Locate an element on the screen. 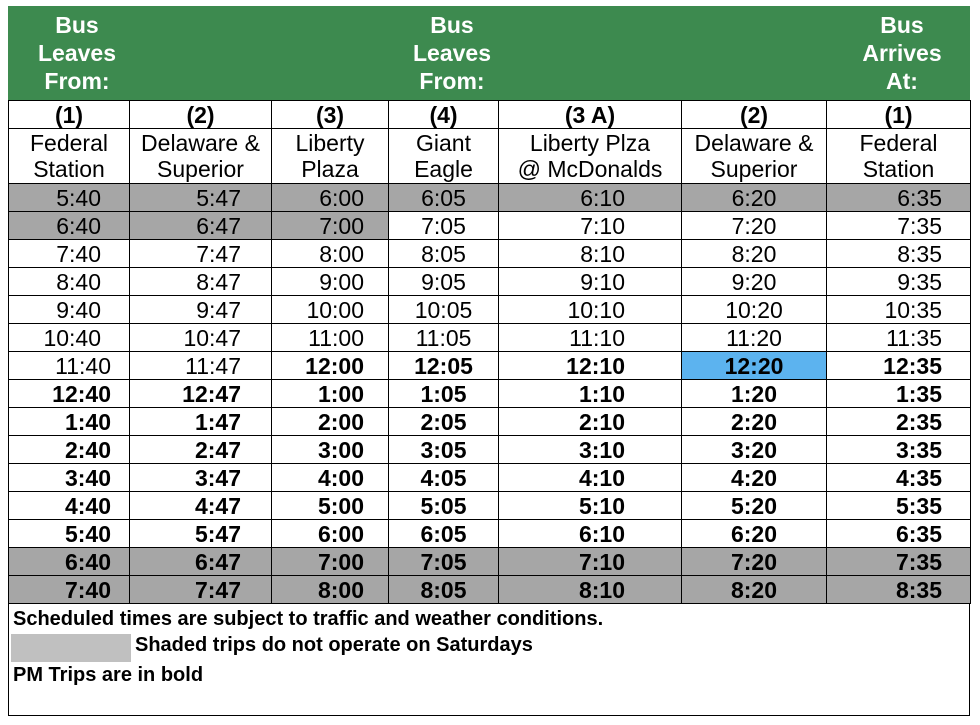  trip-time: 4:20 is located at coordinates (754, 477).